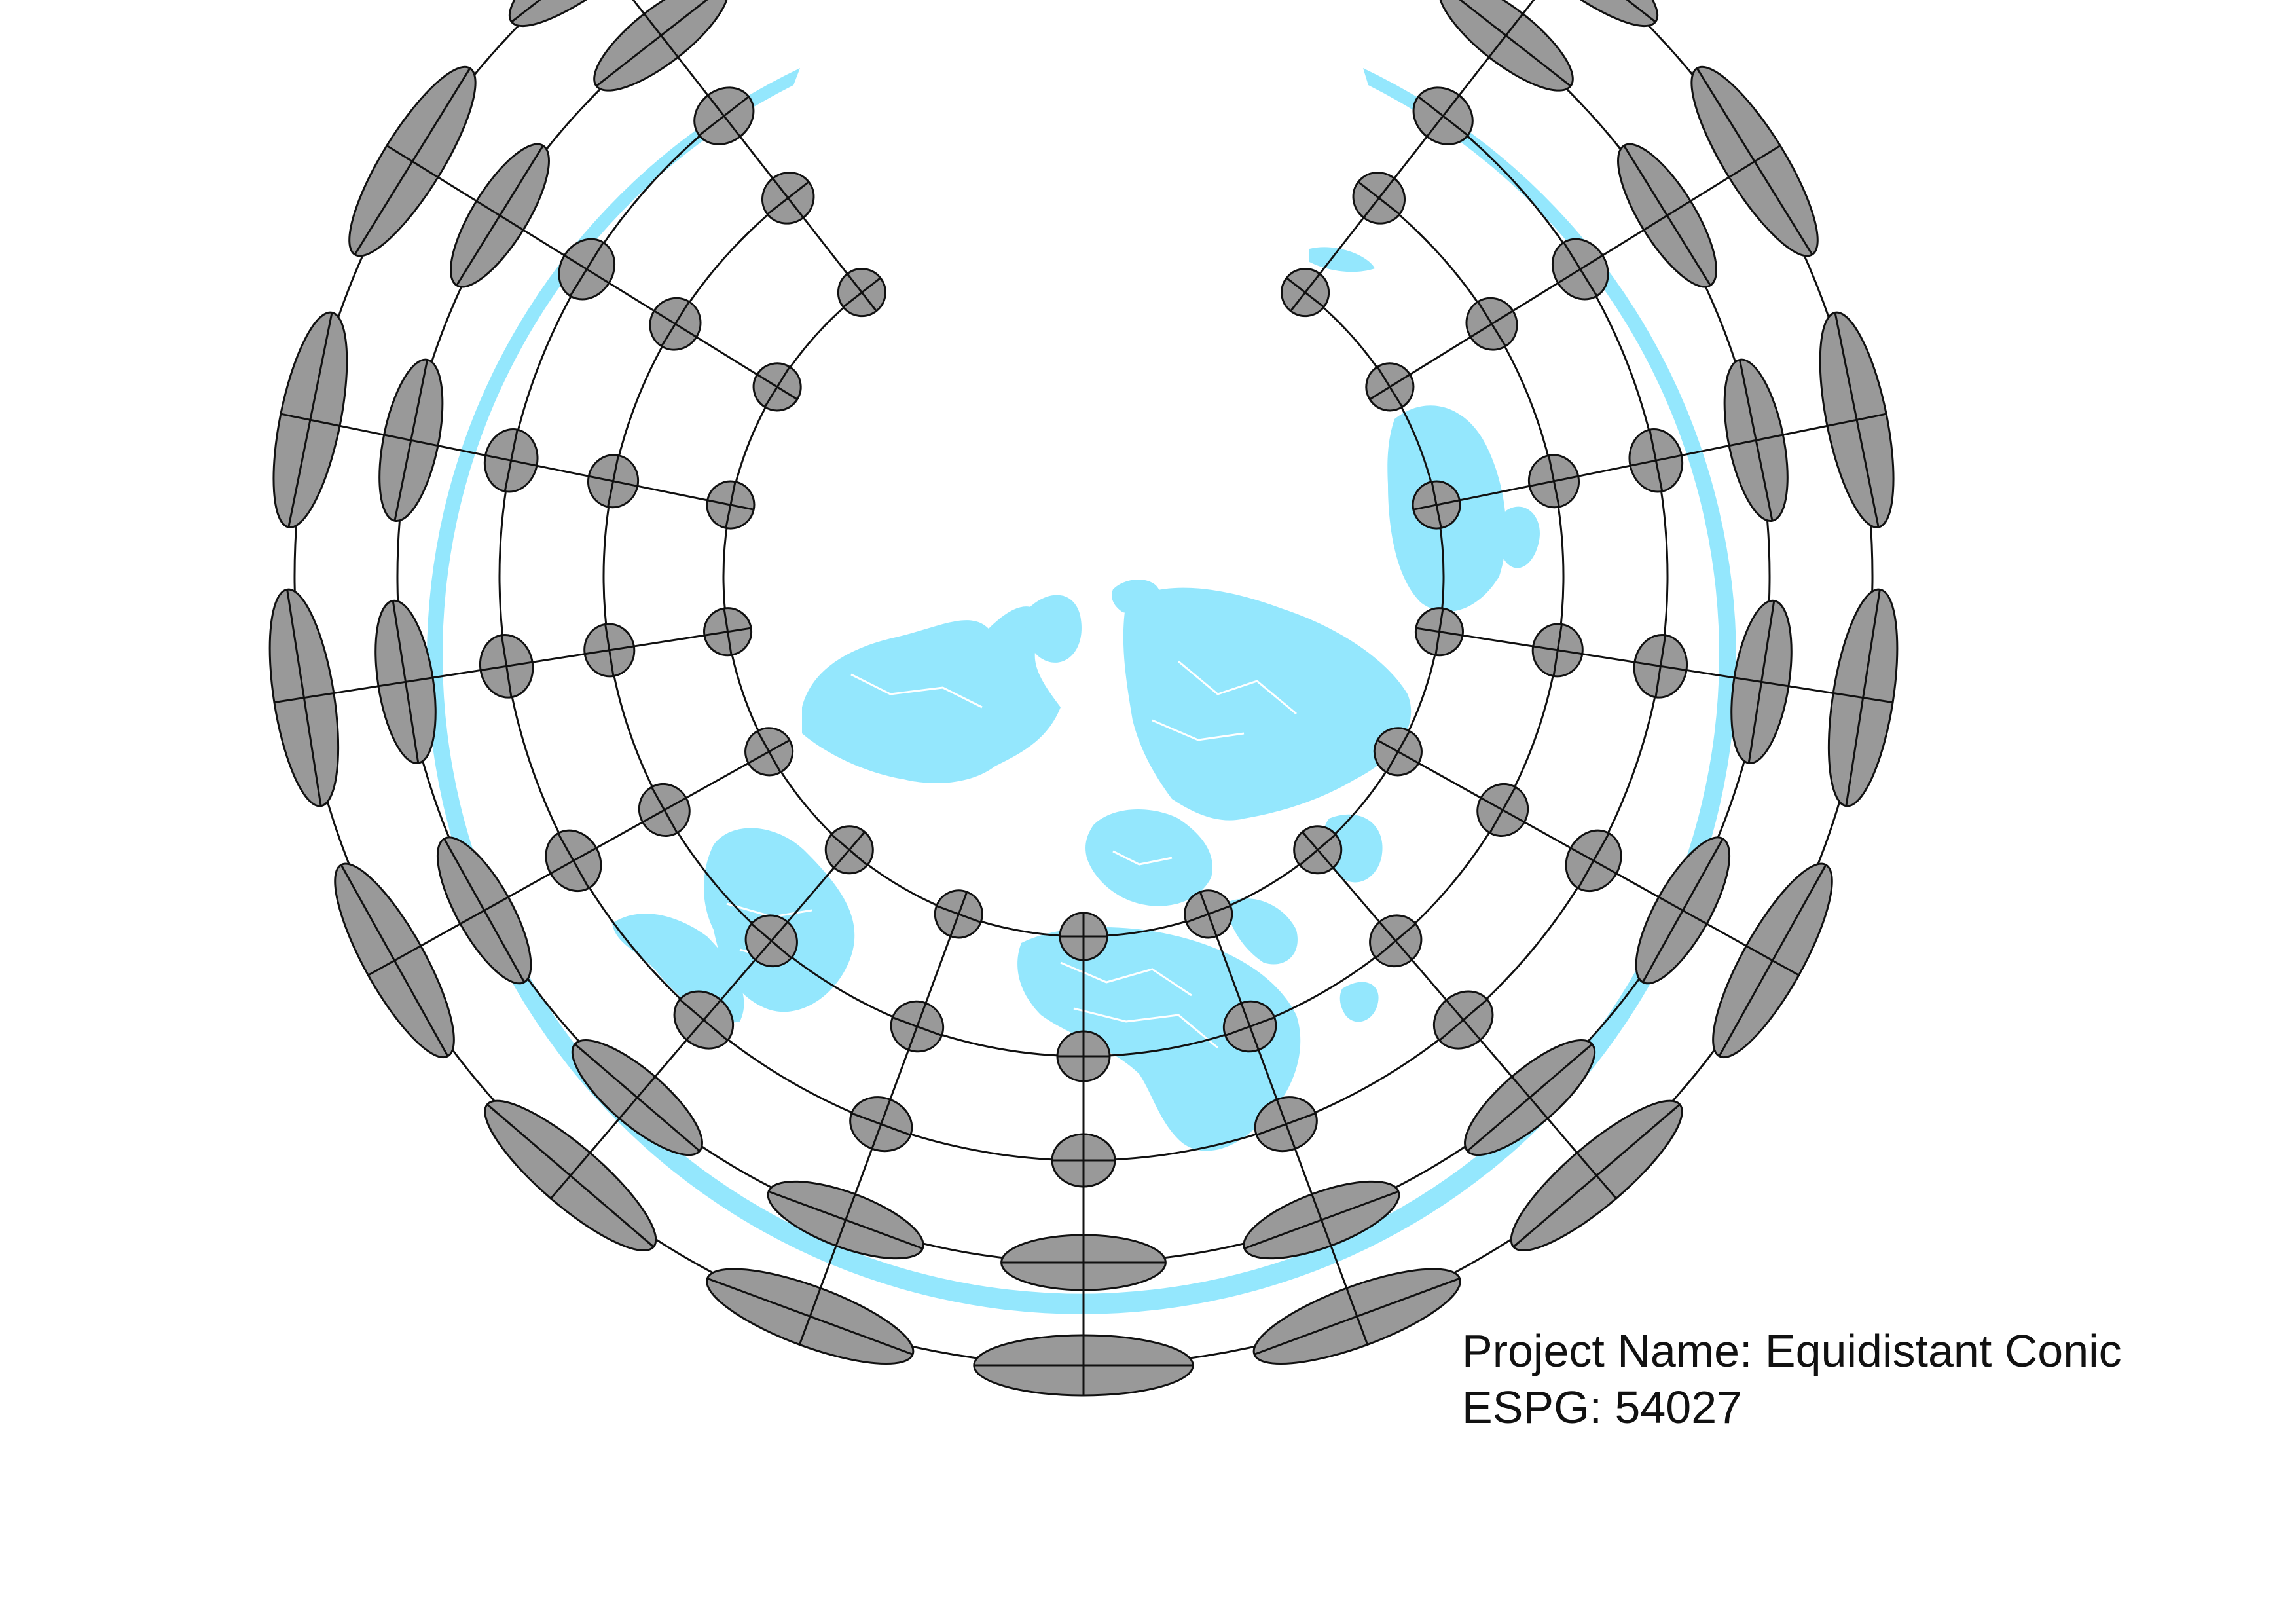 The height and width of the screenshot is (1624, 2296). Describe the element at coordinates (1148, 857) in the screenshot. I see `land-europe` at that location.